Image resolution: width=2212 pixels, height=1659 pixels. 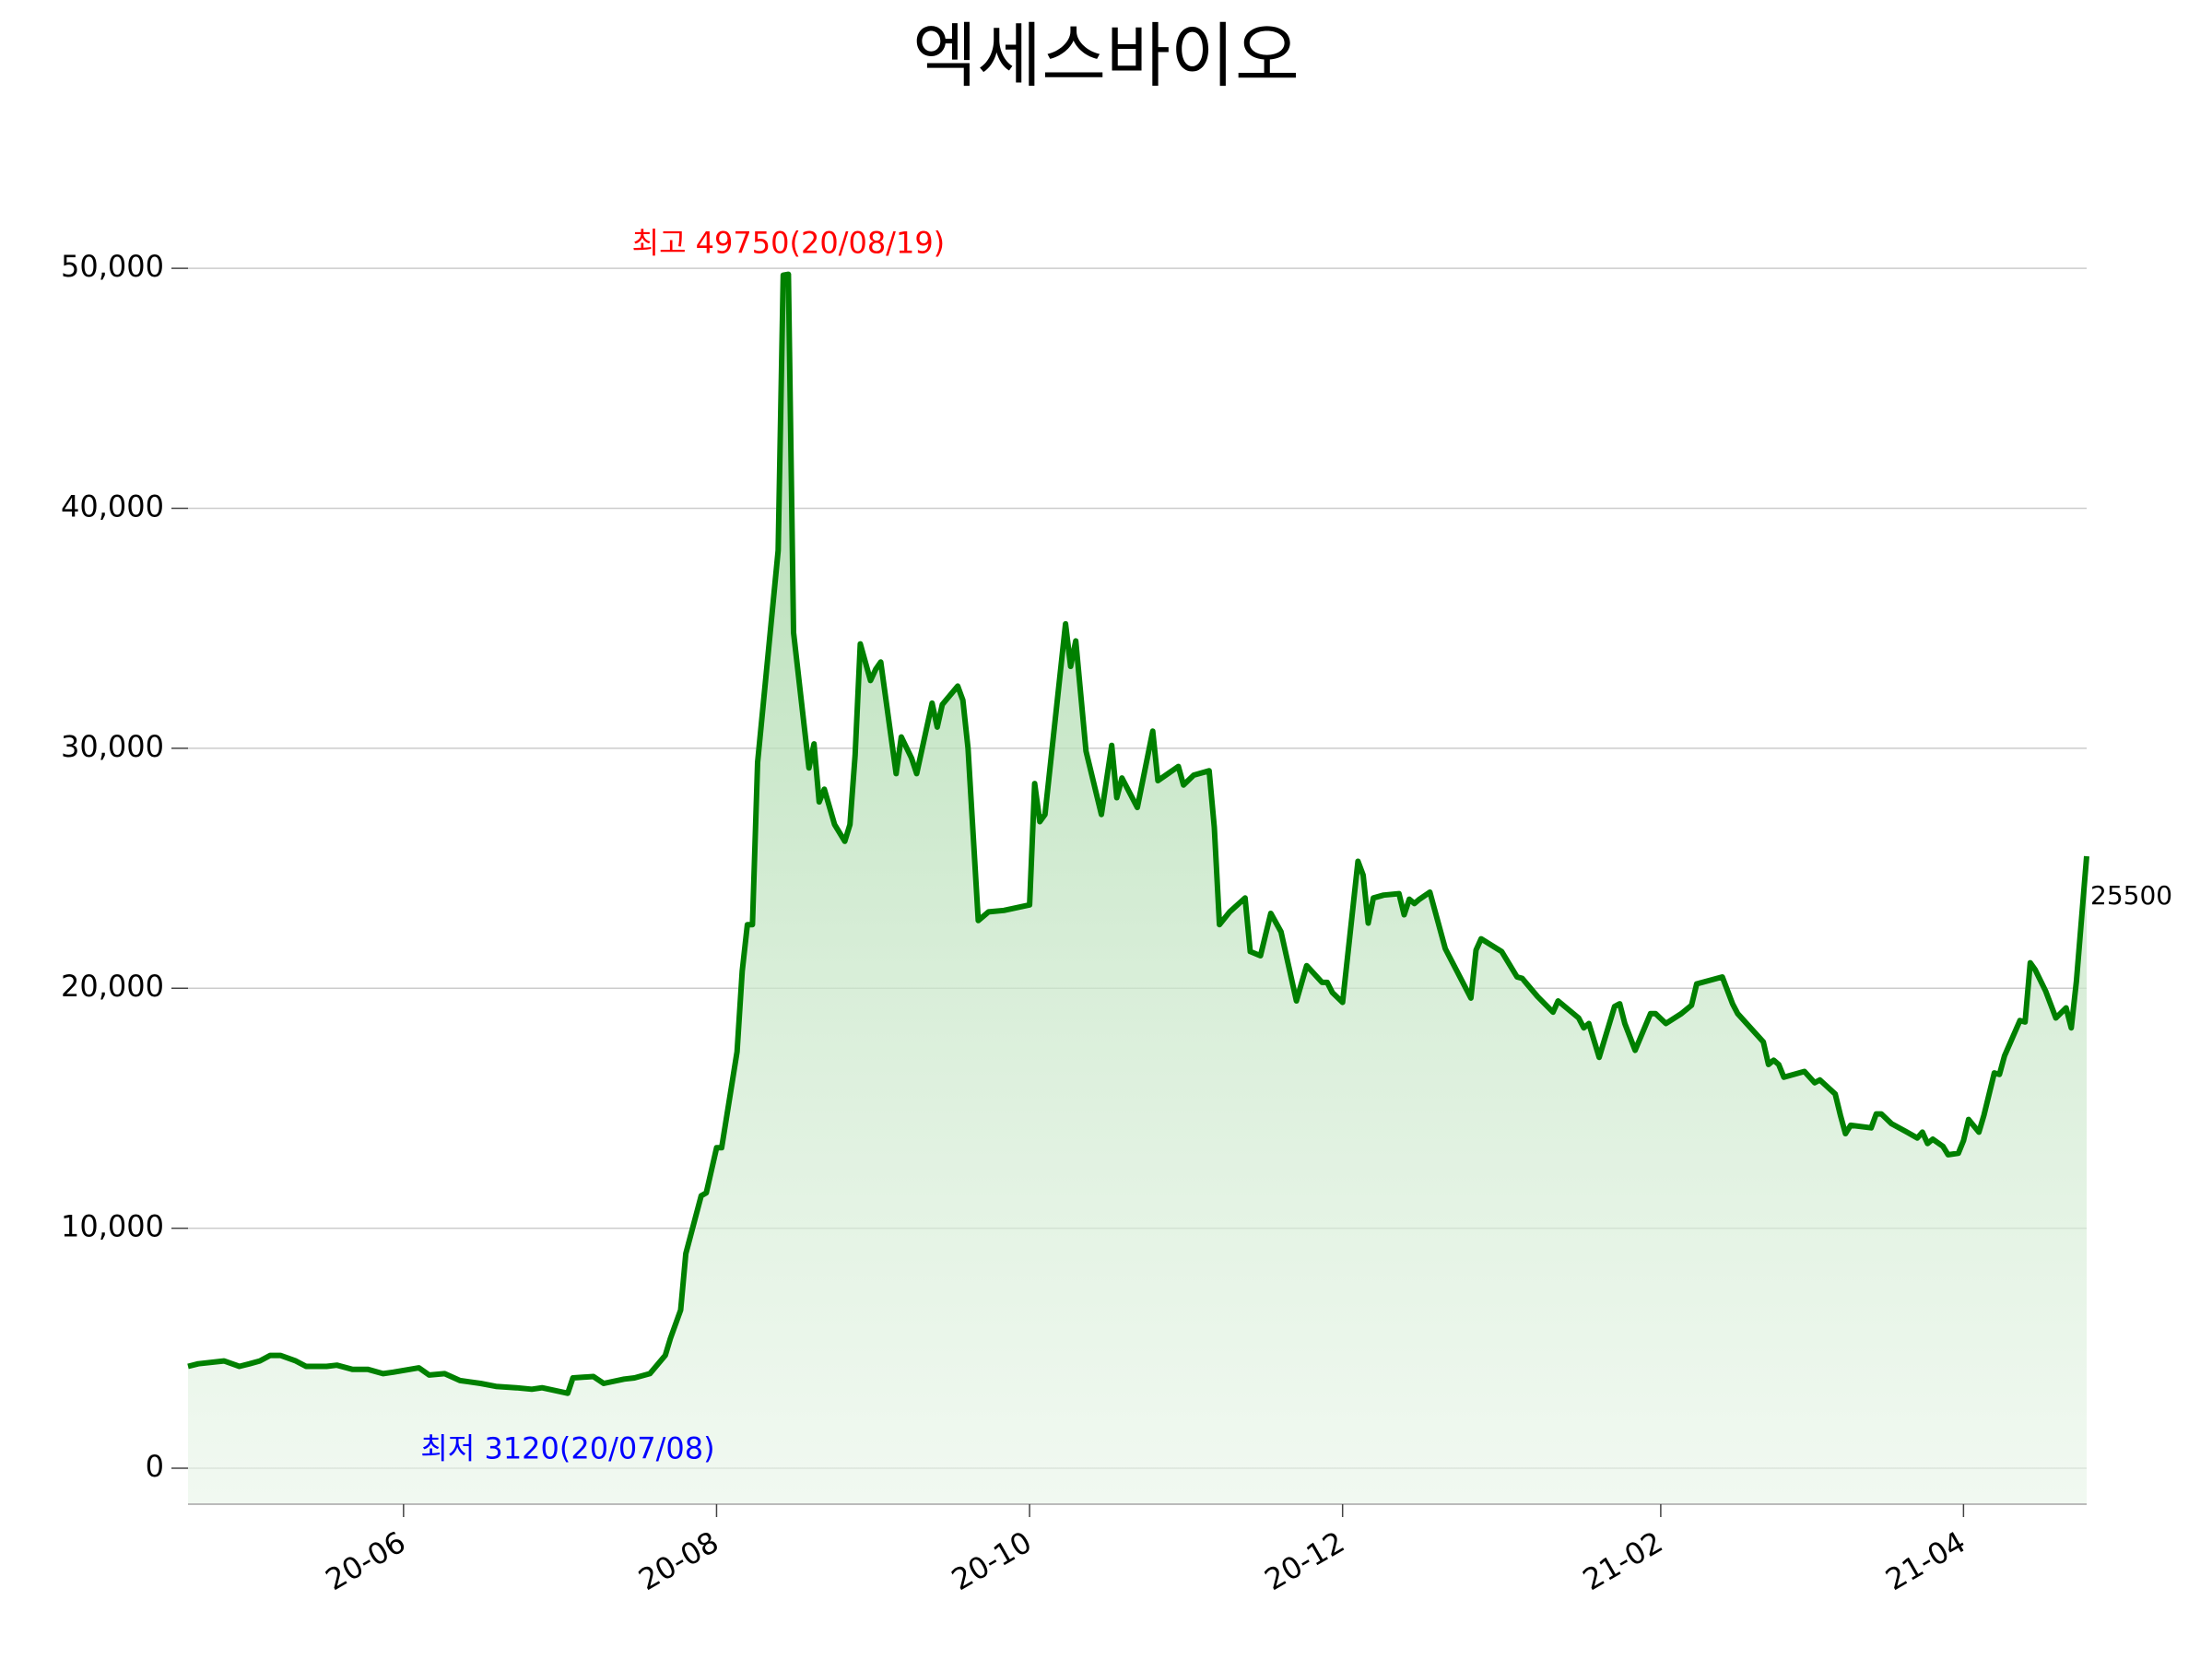 I want to click on y-tick-label: 10,000, so click(x=112, y=1226).